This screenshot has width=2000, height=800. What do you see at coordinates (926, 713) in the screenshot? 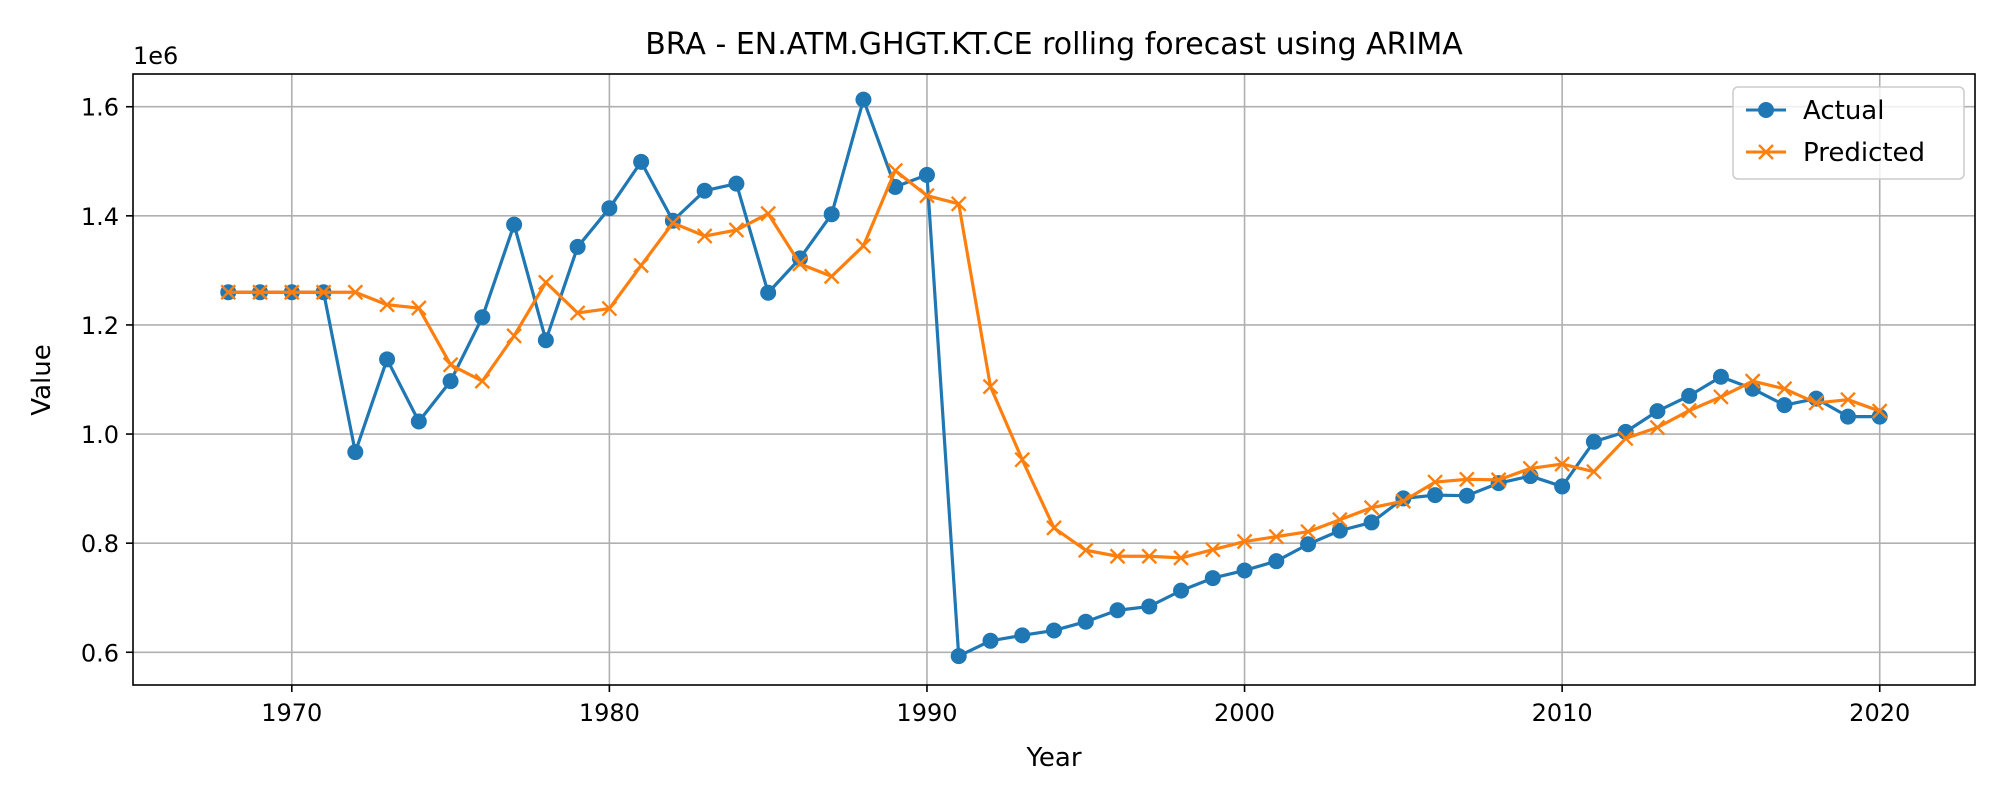
I see `x-tick-label: 1990` at bounding box center [926, 713].